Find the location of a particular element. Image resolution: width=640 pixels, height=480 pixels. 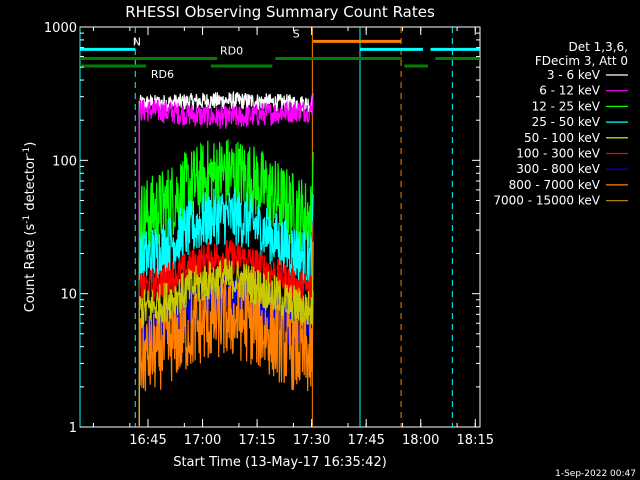

legend-entry: 3 - 6 keV is located at coordinates (574, 75).